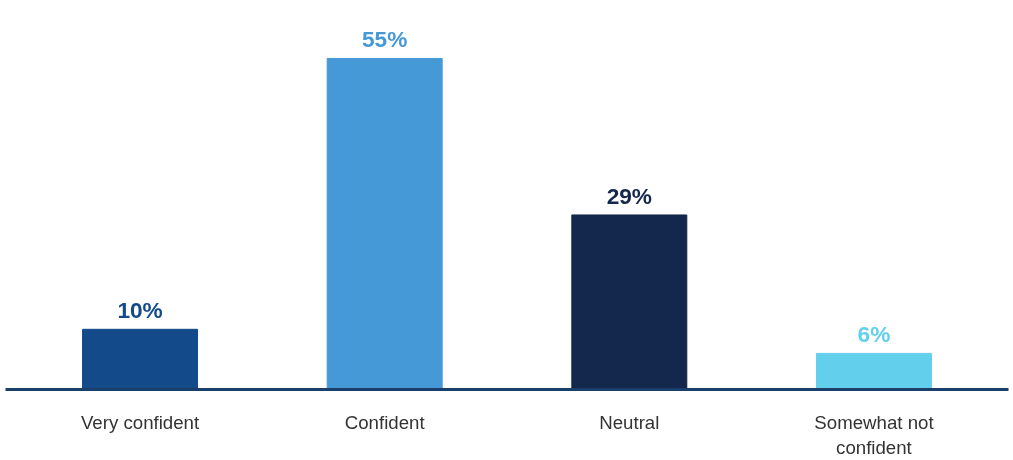  What do you see at coordinates (874, 434) in the screenshot?
I see `x-tick-label: Somewhat not confident` at bounding box center [874, 434].